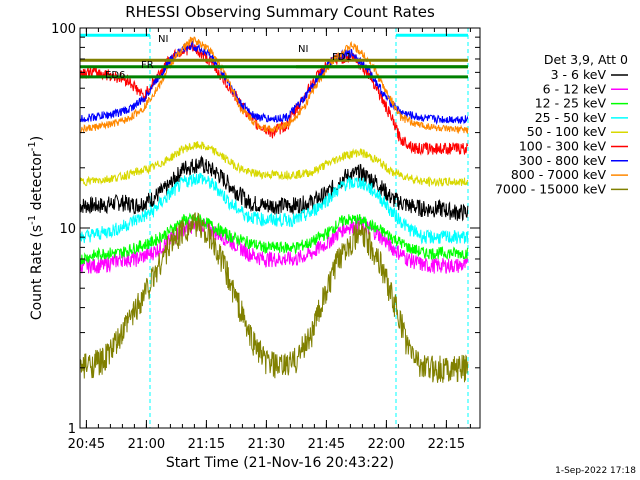  I want to click on legend-label-7: 800 - 7000 keV, so click(559, 174).